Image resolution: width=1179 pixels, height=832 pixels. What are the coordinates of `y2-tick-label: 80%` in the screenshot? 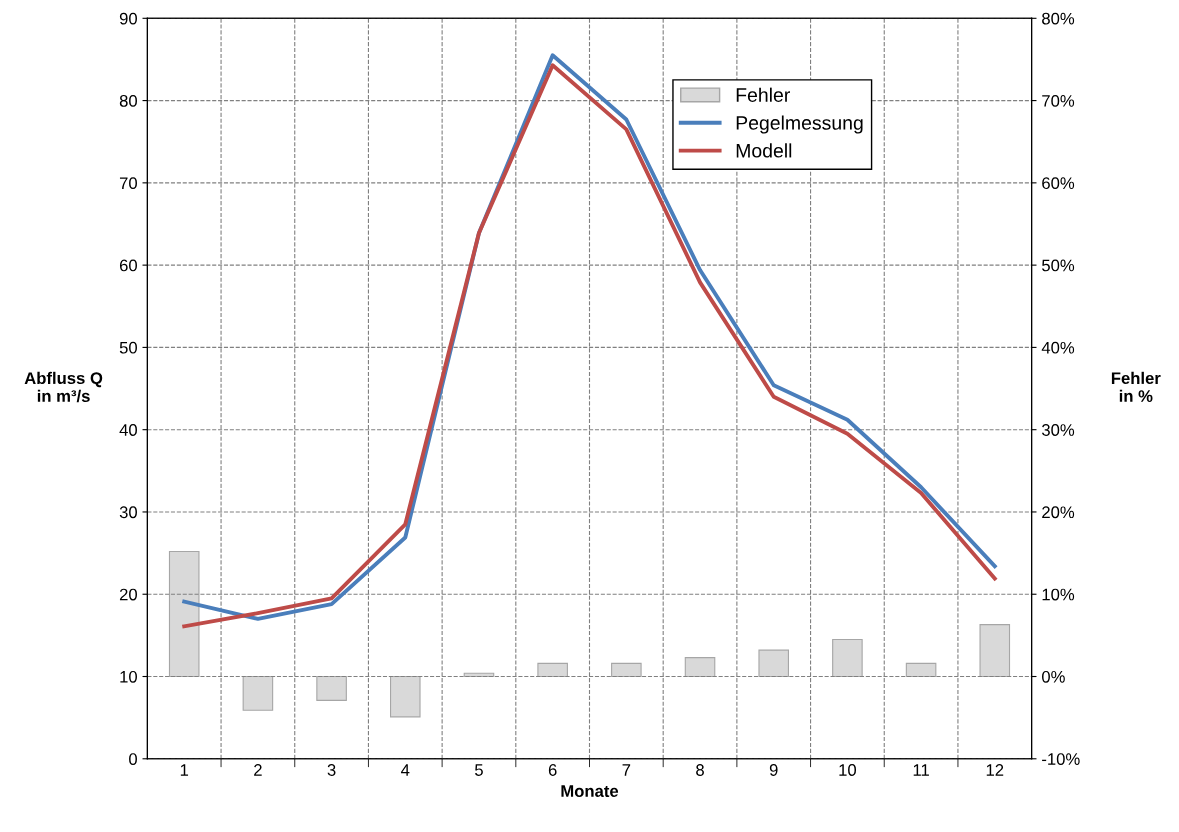 It's located at (1058, 18).